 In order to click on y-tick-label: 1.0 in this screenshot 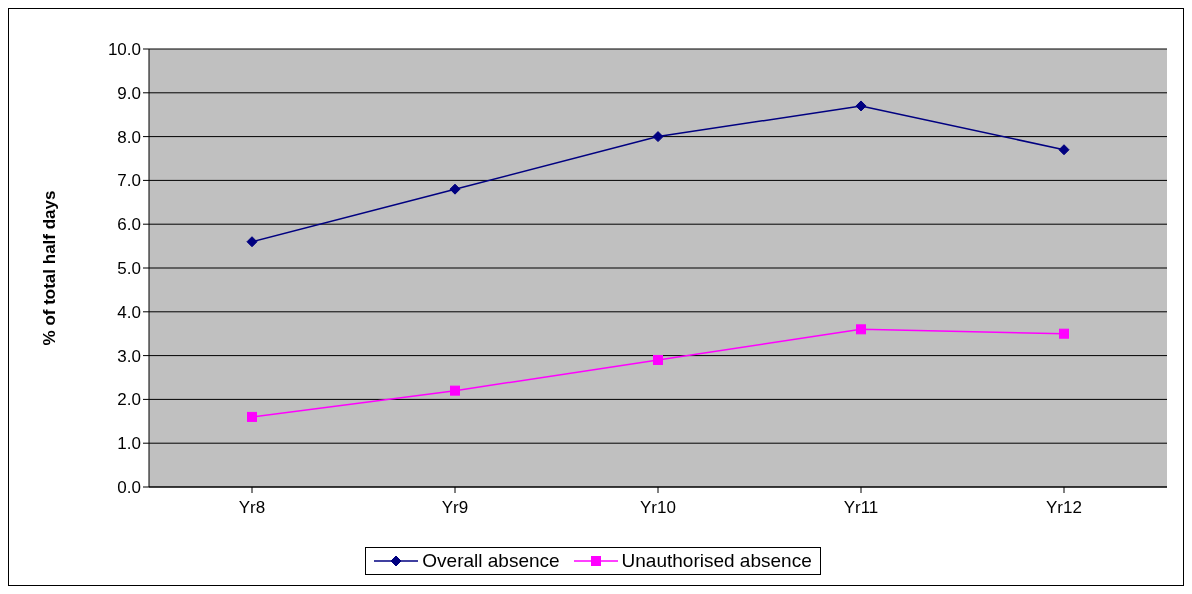, I will do `click(129, 444)`.